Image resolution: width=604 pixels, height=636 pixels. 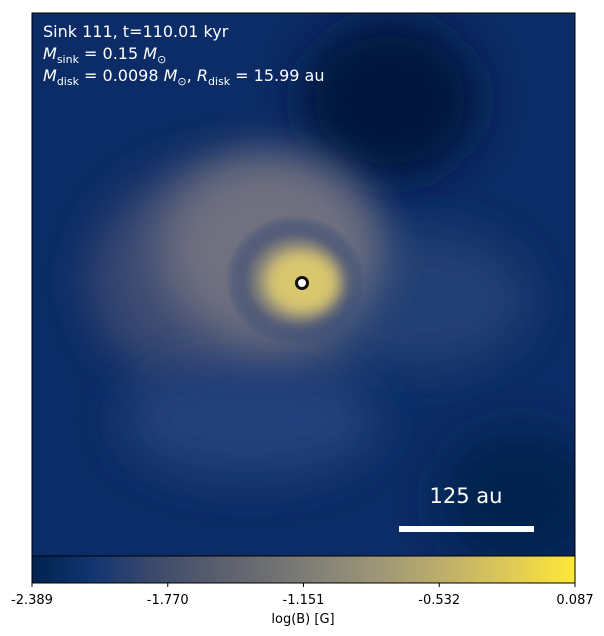 What do you see at coordinates (121, 75) in the screenshot?
I see `annotation-segment: = 0.0098` at bounding box center [121, 75].